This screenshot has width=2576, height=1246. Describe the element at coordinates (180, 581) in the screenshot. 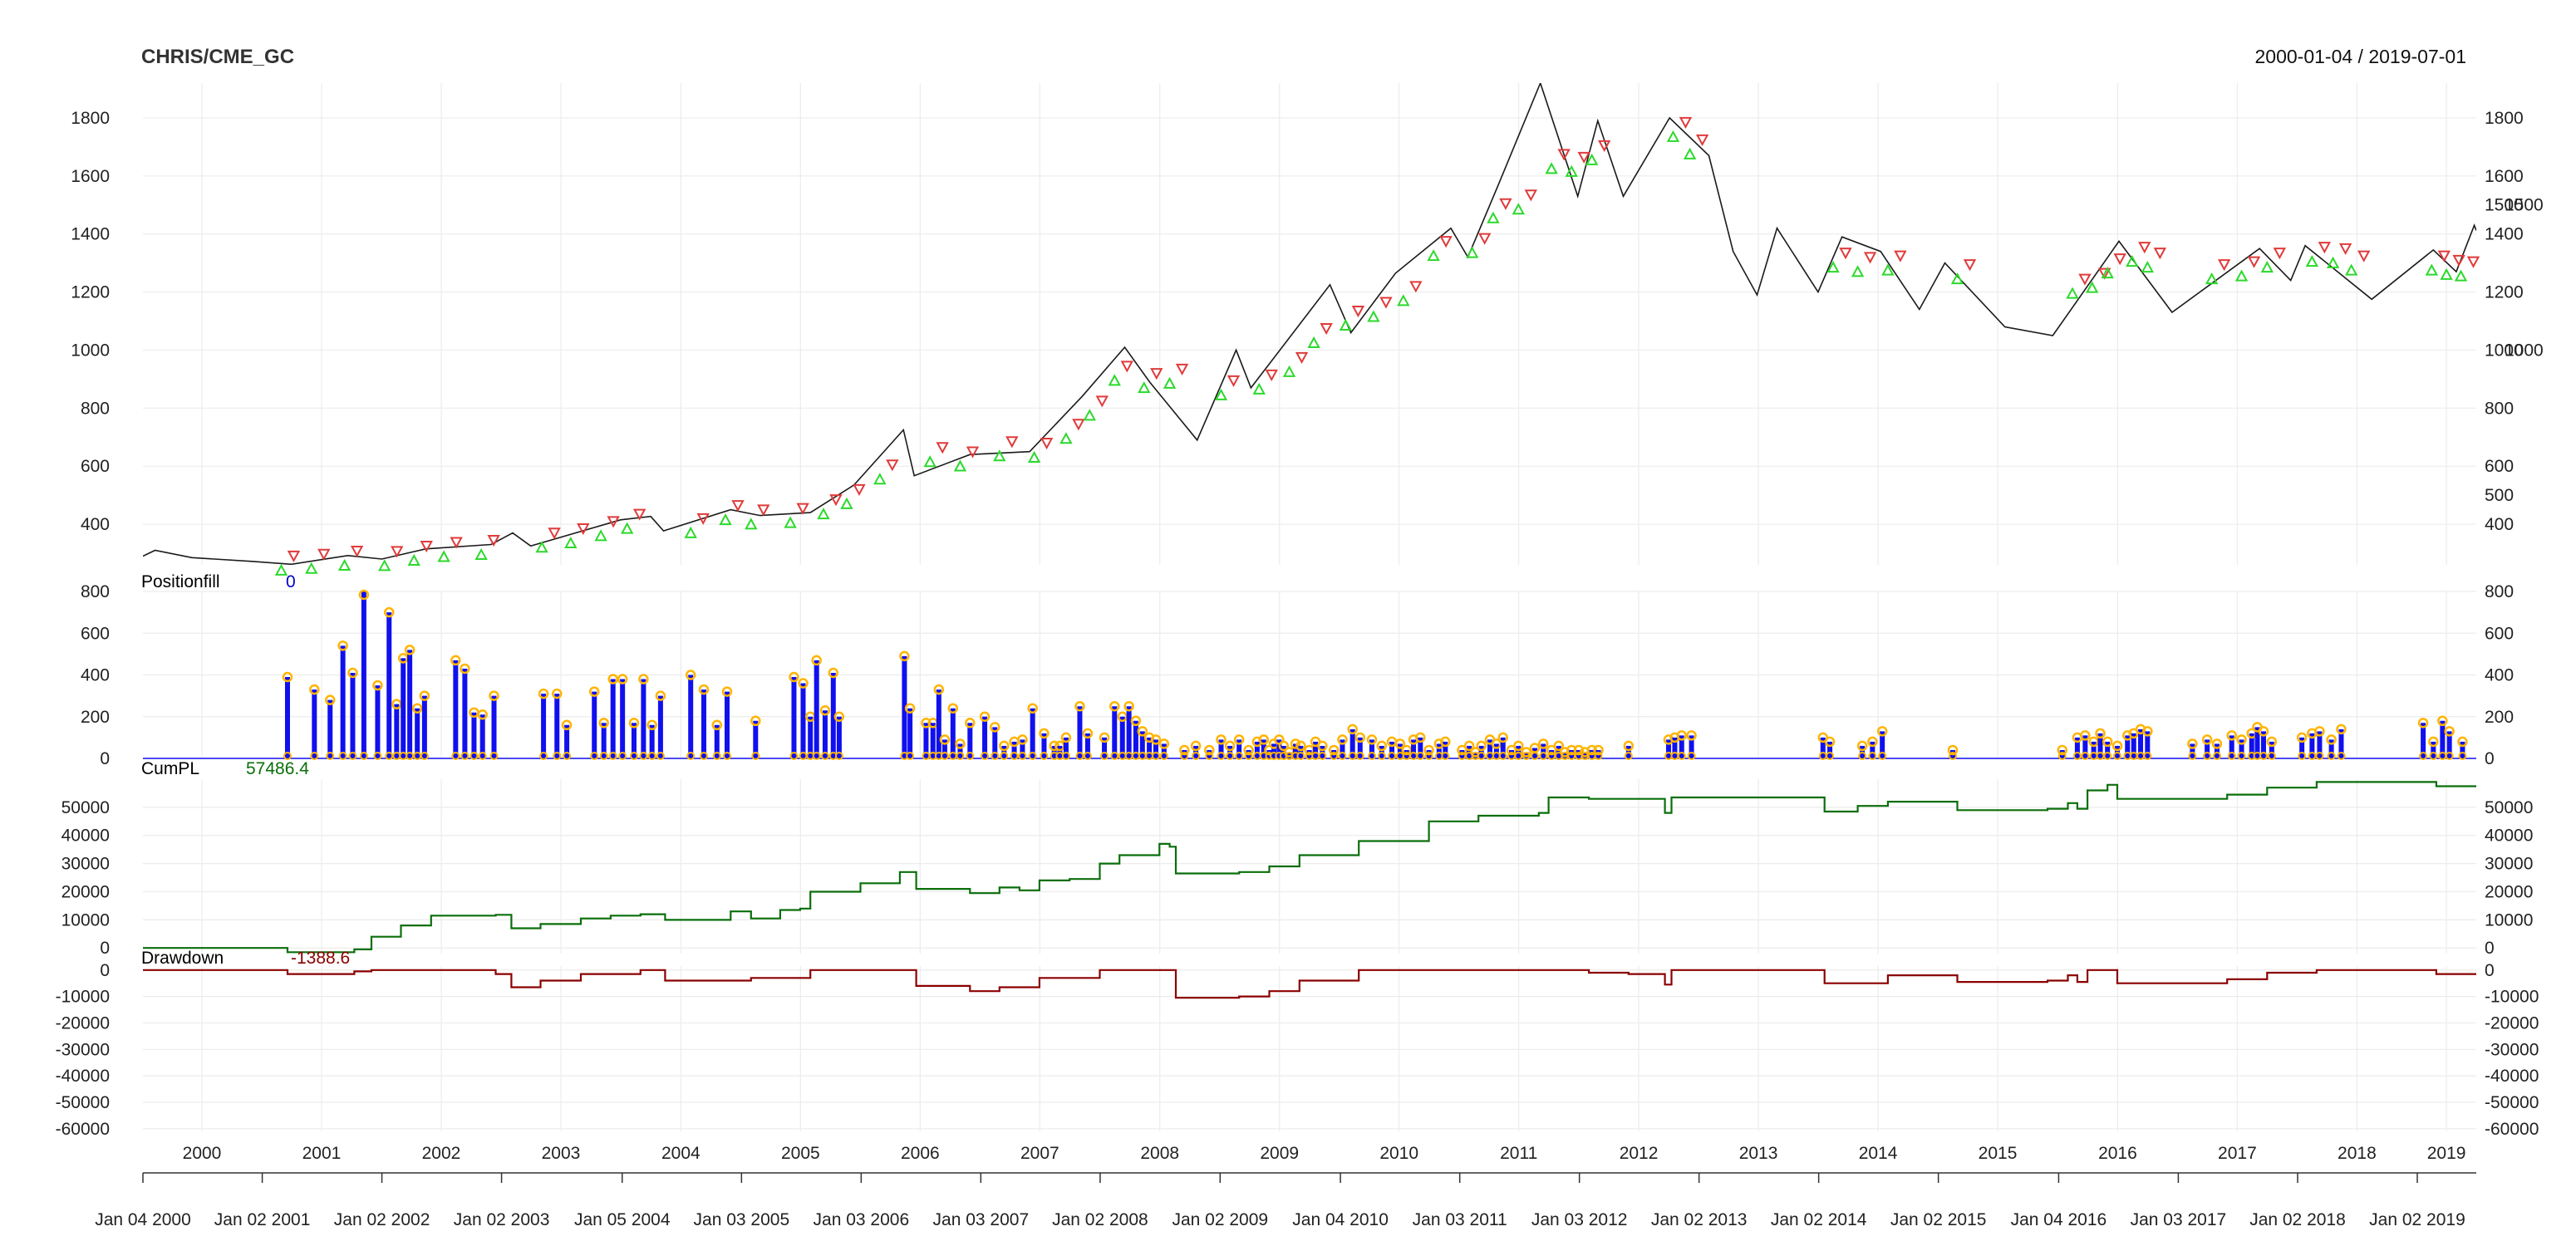

I see `position-panel-label: Positionfill` at that location.